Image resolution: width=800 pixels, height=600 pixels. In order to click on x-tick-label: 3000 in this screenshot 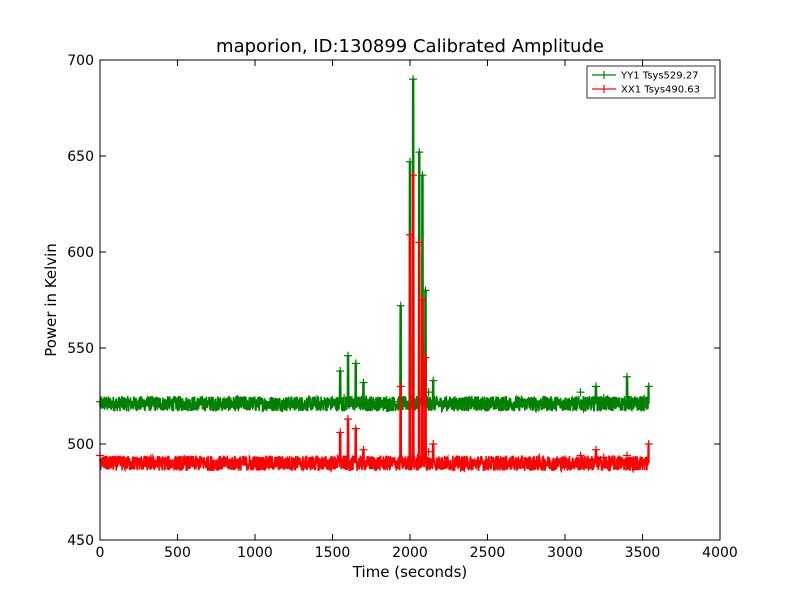, I will do `click(565, 553)`.